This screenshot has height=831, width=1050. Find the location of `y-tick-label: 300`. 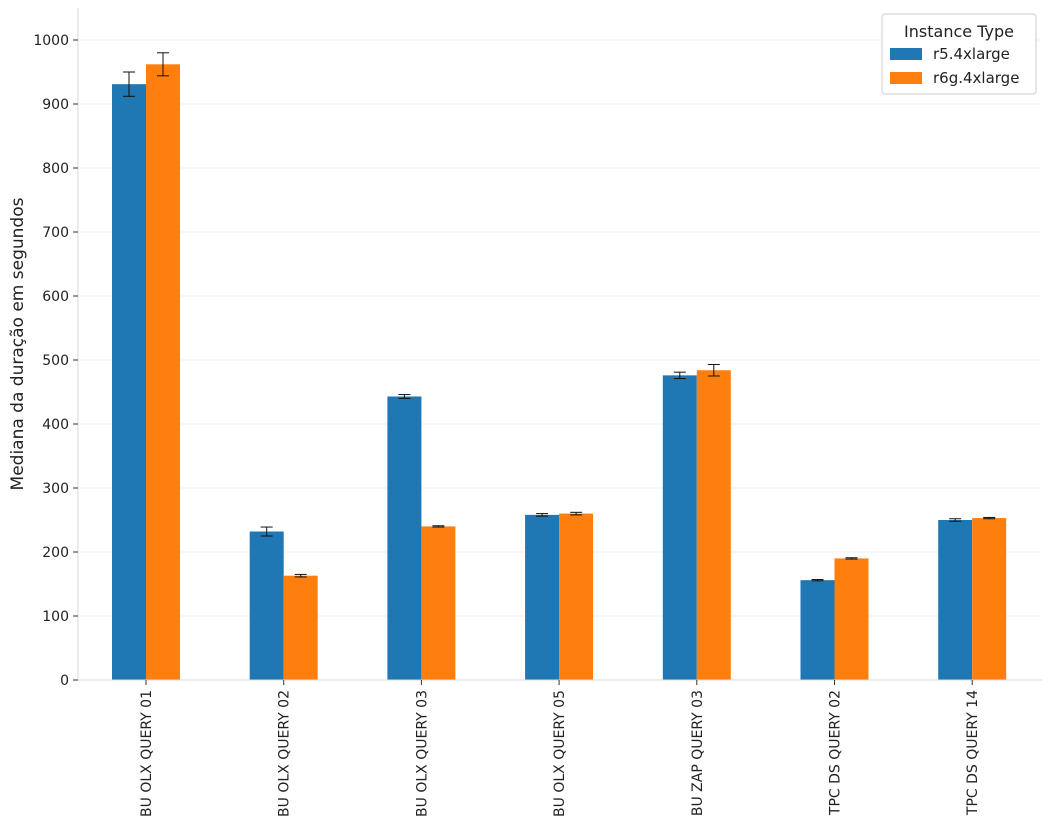

y-tick-label: 300 is located at coordinates (55, 489).